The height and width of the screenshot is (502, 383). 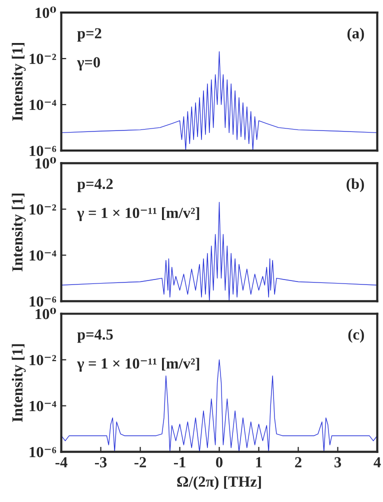 What do you see at coordinates (356, 335) in the screenshot?
I see `annotation: (c)` at bounding box center [356, 335].